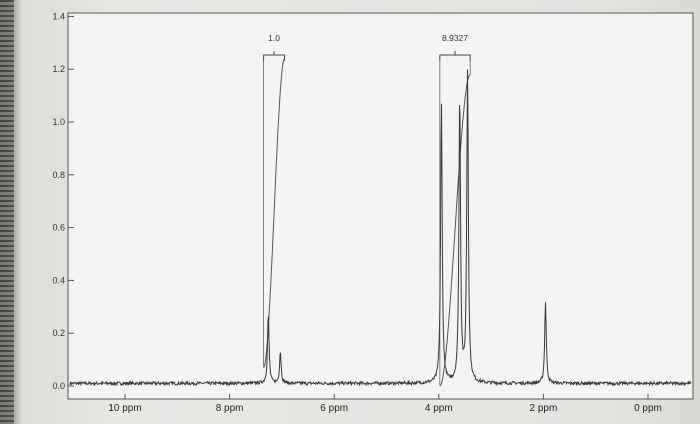 The width and height of the screenshot is (700, 424). I want to click on x-tick-label: 2 ppm, so click(544, 408).